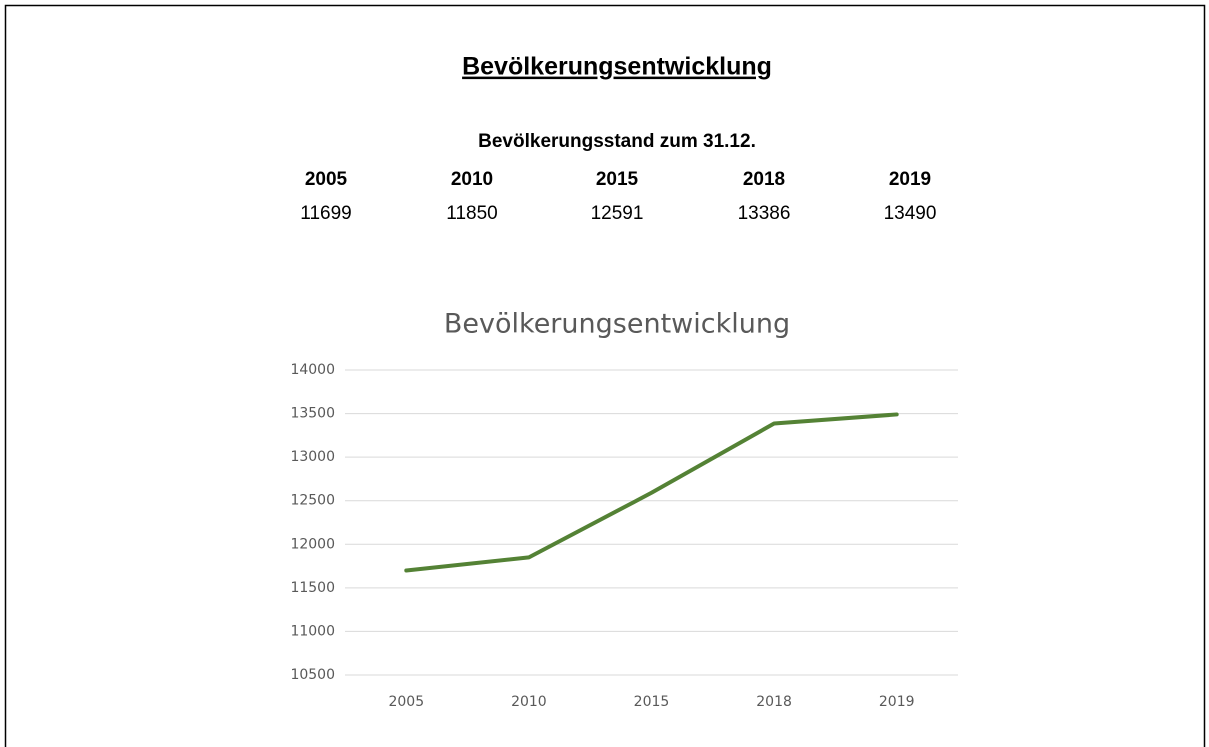 Image resolution: width=1209 pixels, height=747 pixels. Describe the element at coordinates (312, 544) in the screenshot. I see `y-tick-label: 12000` at that location.